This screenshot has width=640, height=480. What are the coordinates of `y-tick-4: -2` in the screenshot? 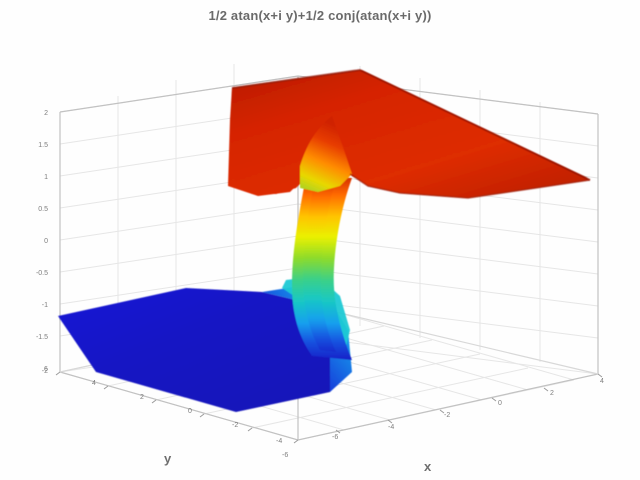 It's located at (235, 425).